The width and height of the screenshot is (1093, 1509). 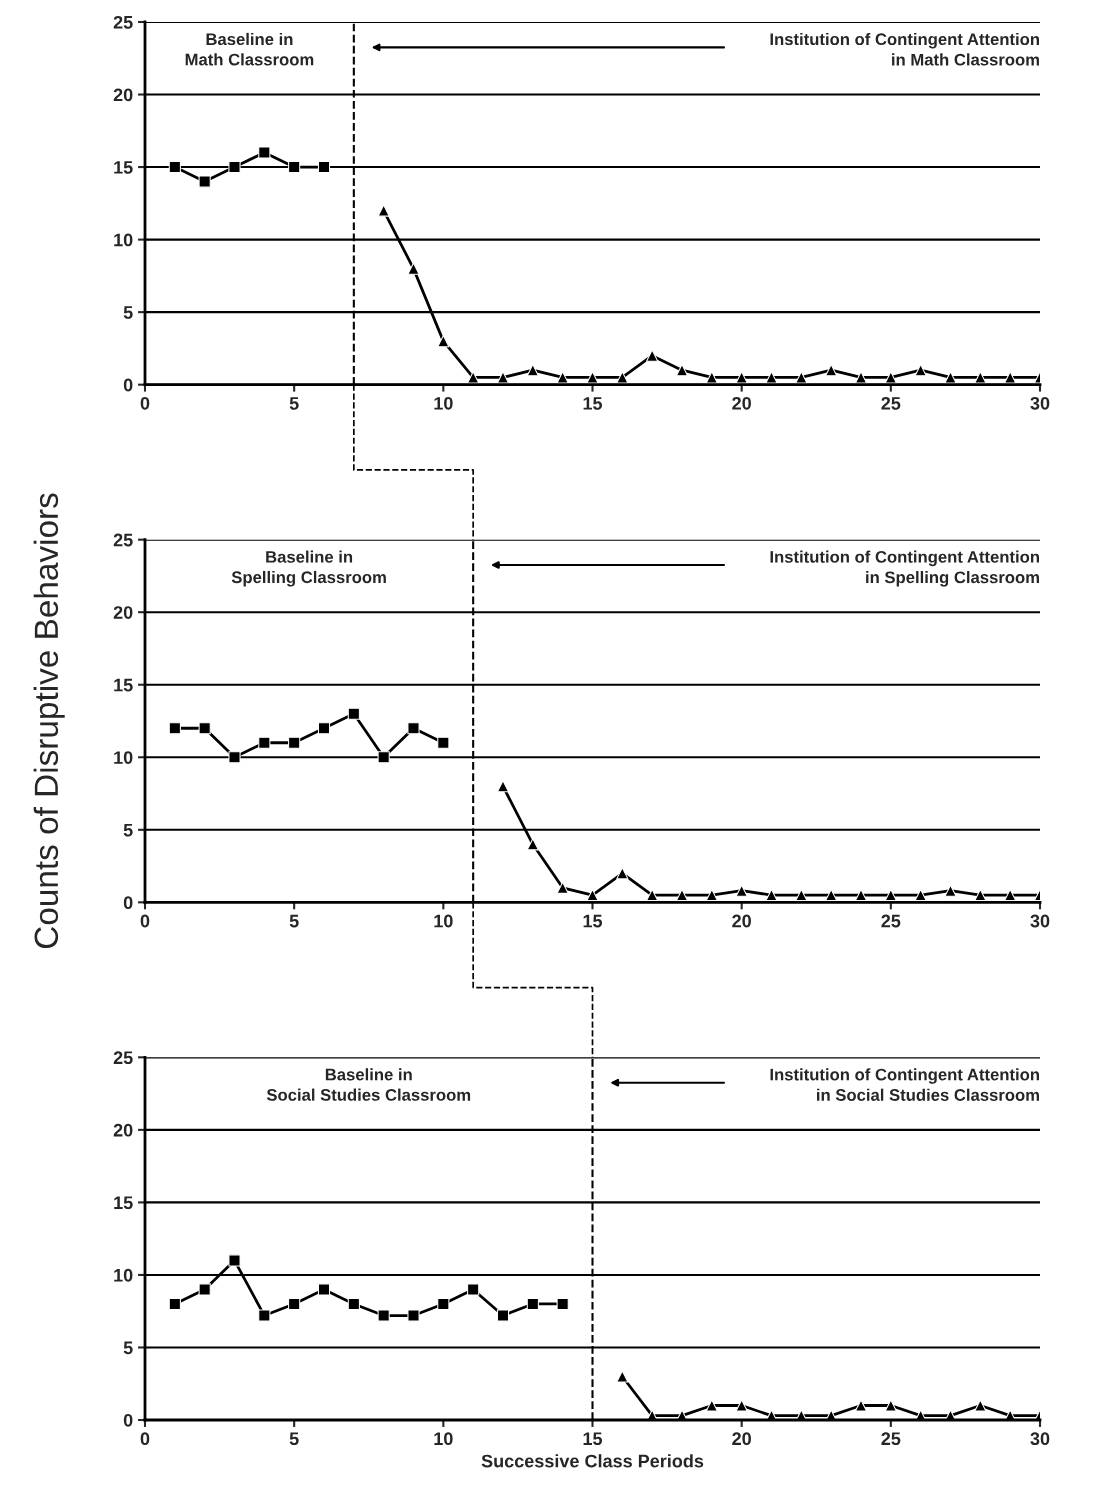 I want to click on y-tick-label: 5, so click(x=128, y=830).